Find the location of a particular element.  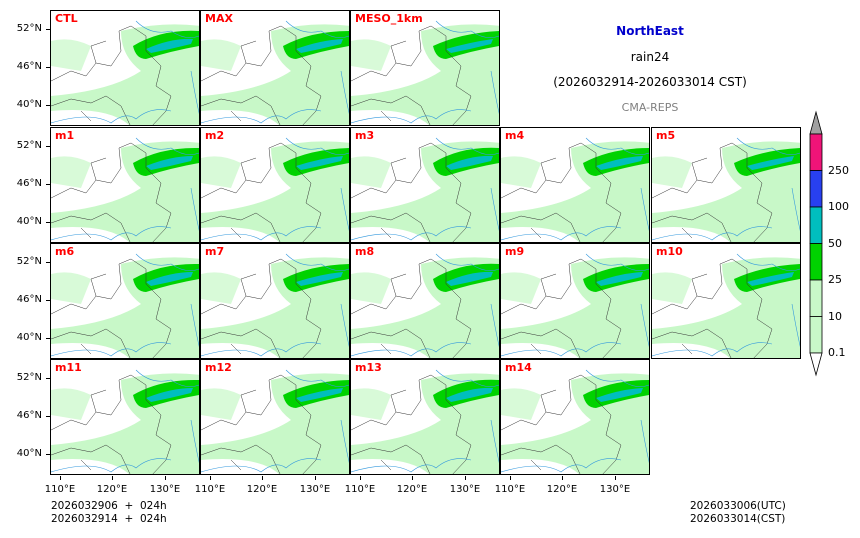

map-panel-m7: m7 is located at coordinates (275, 301).